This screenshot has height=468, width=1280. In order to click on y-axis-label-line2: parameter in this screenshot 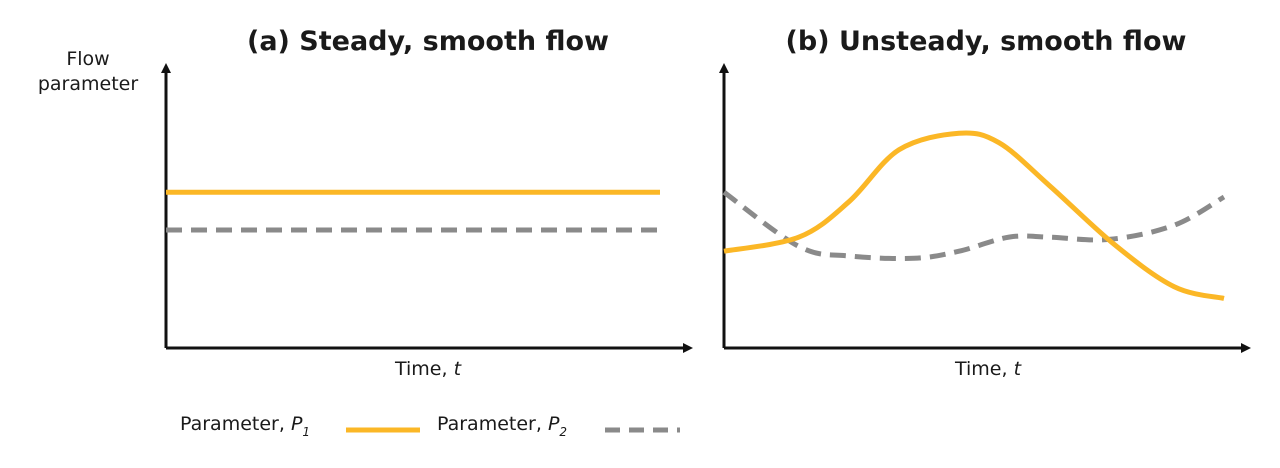, I will do `click(88, 84)`.